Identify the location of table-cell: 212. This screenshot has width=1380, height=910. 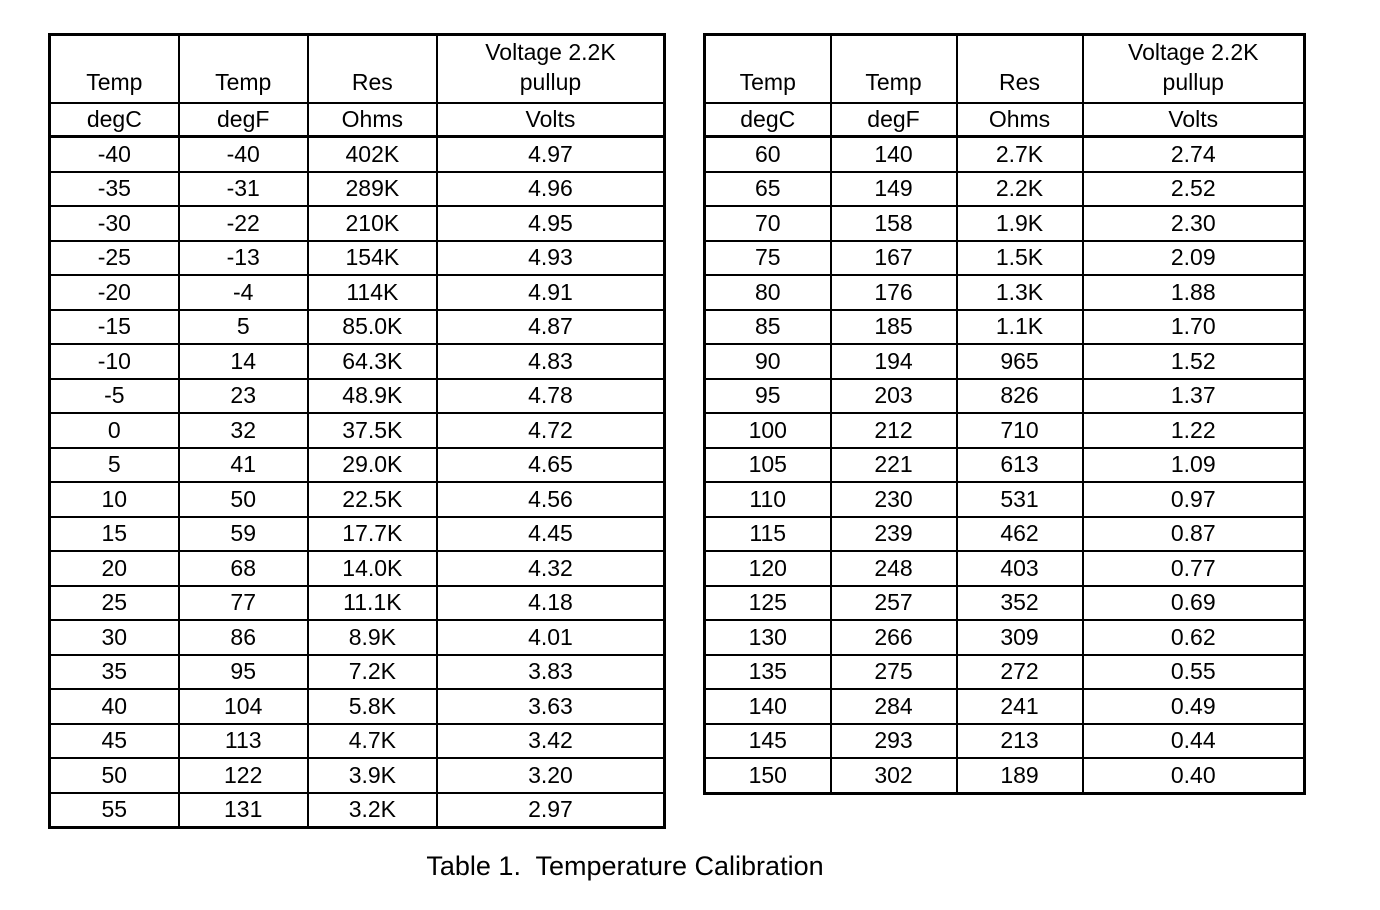
(893, 430).